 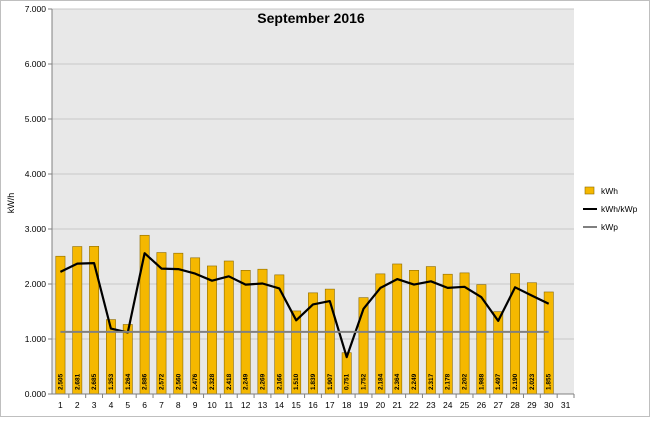 What do you see at coordinates (397, 381) in the screenshot?
I see `bar-data-label: 2.364` at bounding box center [397, 381].